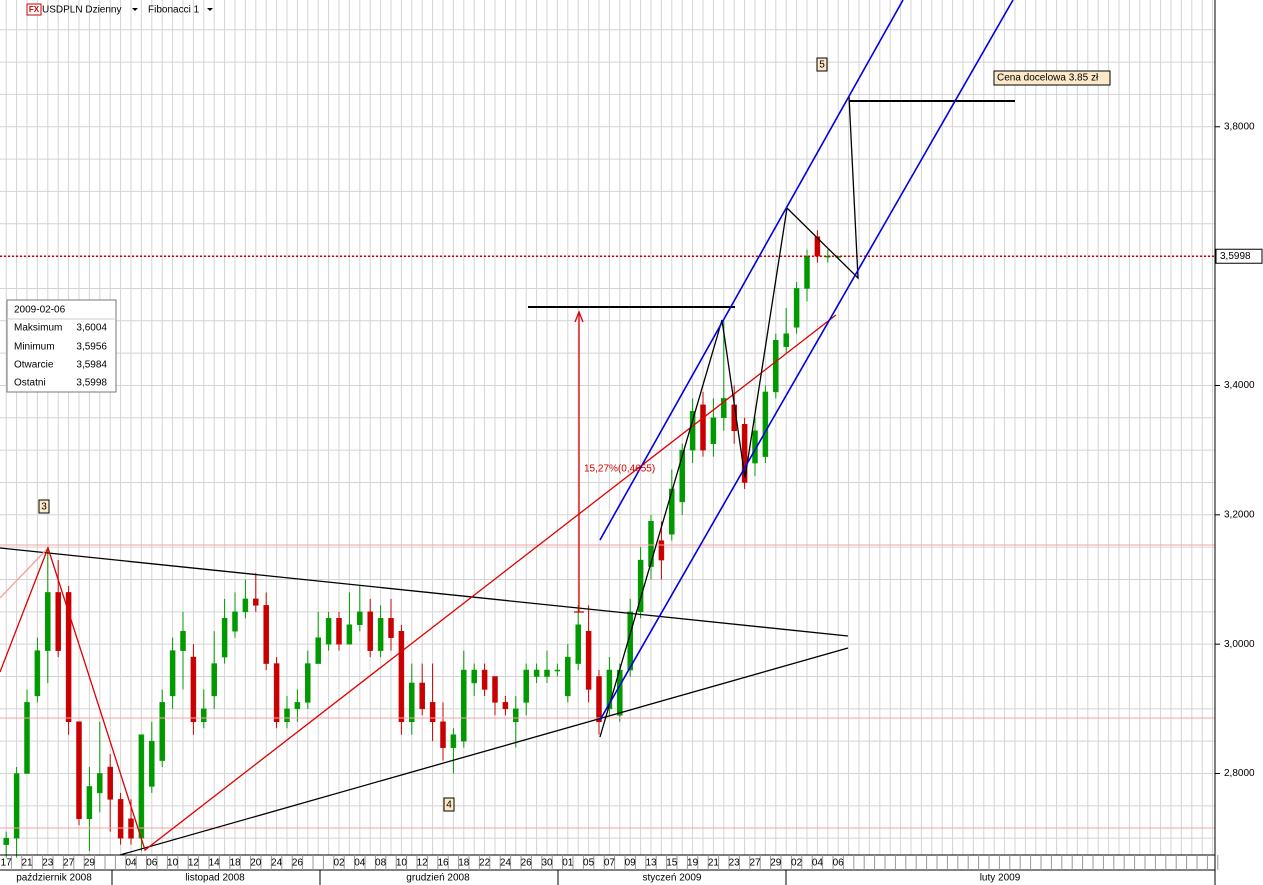 The image size is (1263, 885). I want to click on wave-label: 5, so click(822, 65).